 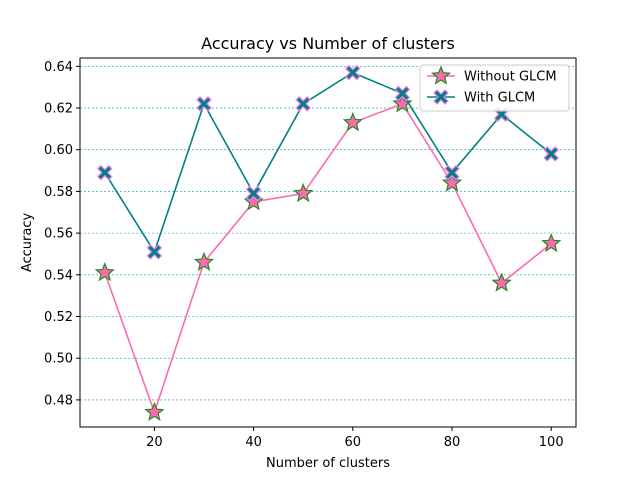 I want to click on chart-title: Accuracy vs Number of clusters, so click(x=328, y=43).